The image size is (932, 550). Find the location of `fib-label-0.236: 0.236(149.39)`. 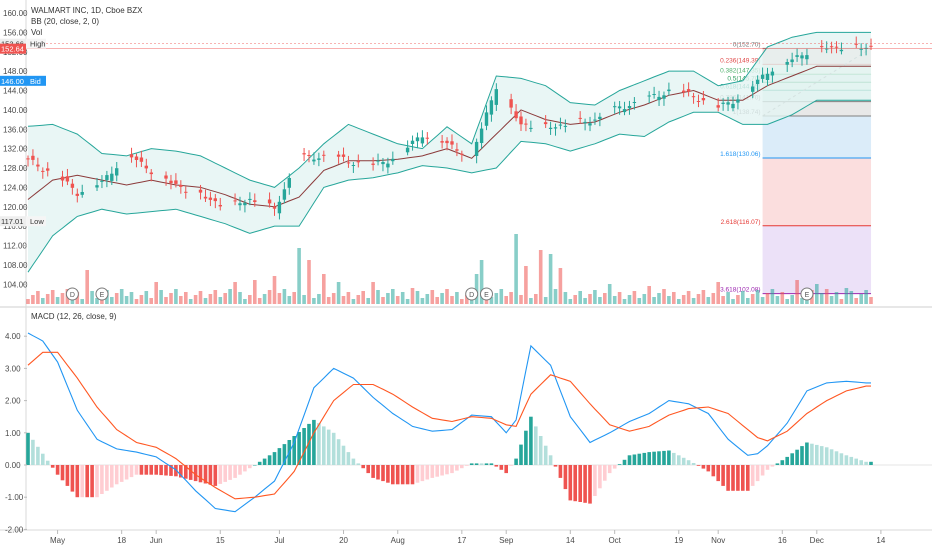

fib-label-0.236: 0.236(149.39) is located at coordinates (740, 60).